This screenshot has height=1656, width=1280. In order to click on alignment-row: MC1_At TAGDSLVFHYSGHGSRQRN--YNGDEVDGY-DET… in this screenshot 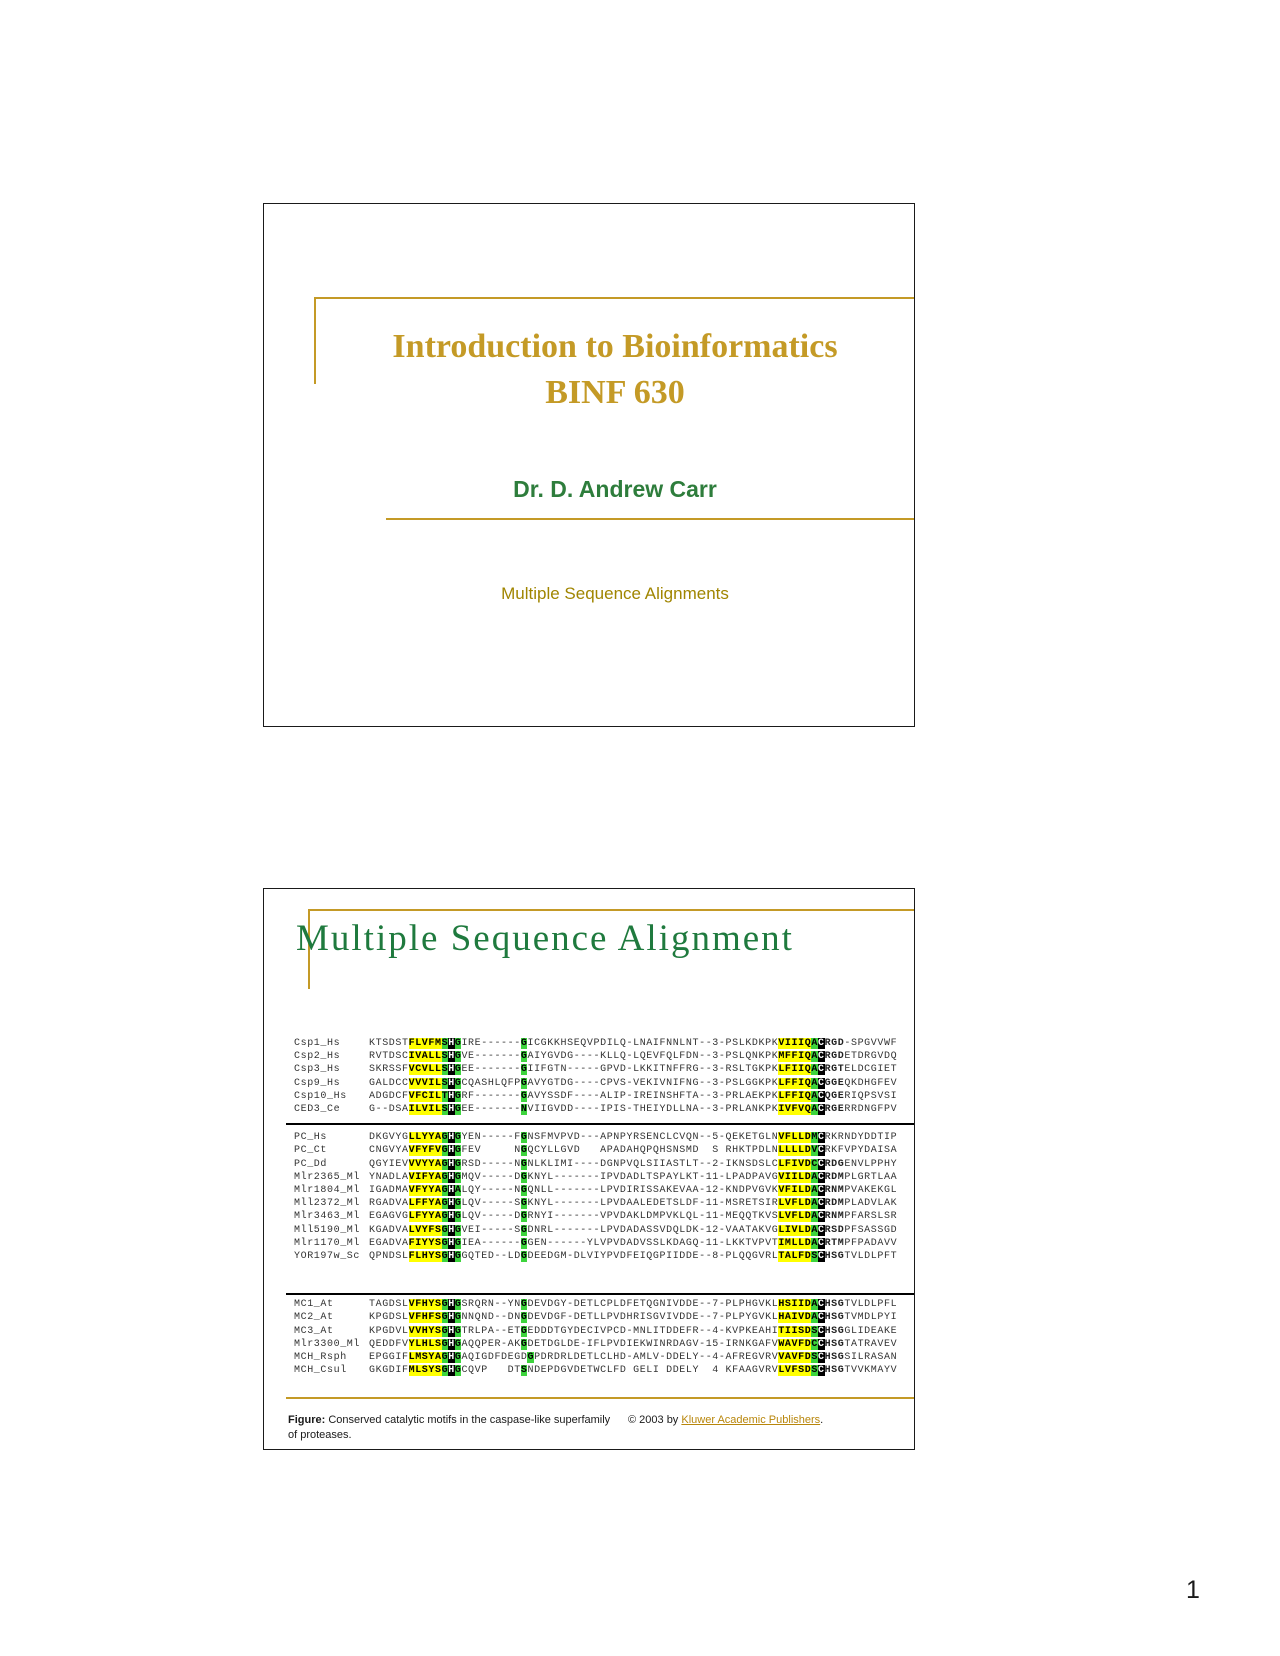, I will do `click(600, 1304)`.